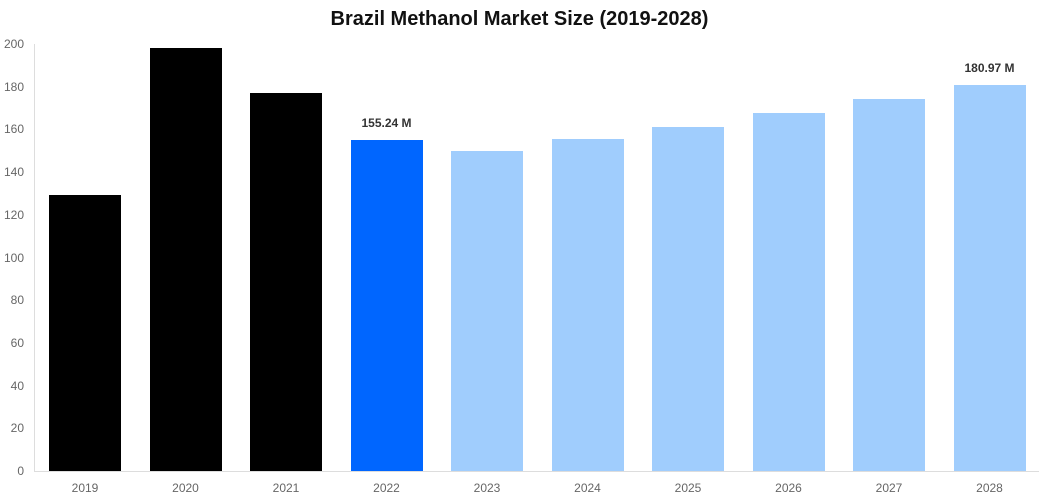 This screenshot has width=1039, height=500. Describe the element at coordinates (286, 488) in the screenshot. I see `x-tick-label: 2021` at that location.